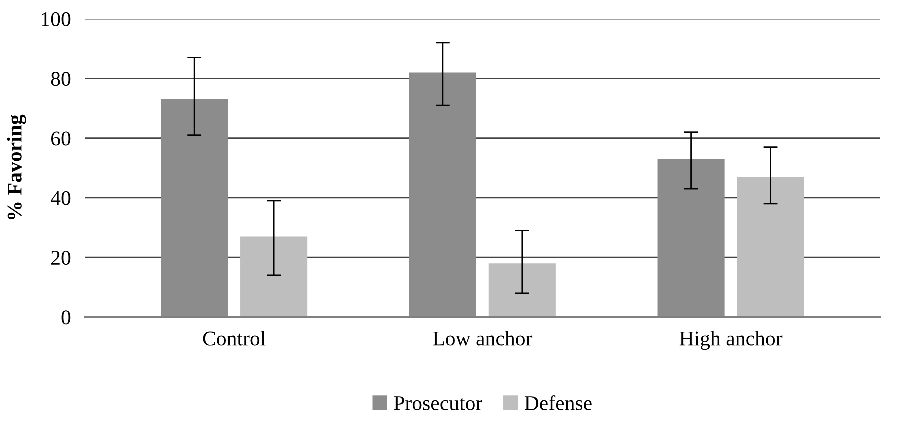  Describe the element at coordinates (16, 167) in the screenshot. I see `y-axis-title: % Favoring` at that location.